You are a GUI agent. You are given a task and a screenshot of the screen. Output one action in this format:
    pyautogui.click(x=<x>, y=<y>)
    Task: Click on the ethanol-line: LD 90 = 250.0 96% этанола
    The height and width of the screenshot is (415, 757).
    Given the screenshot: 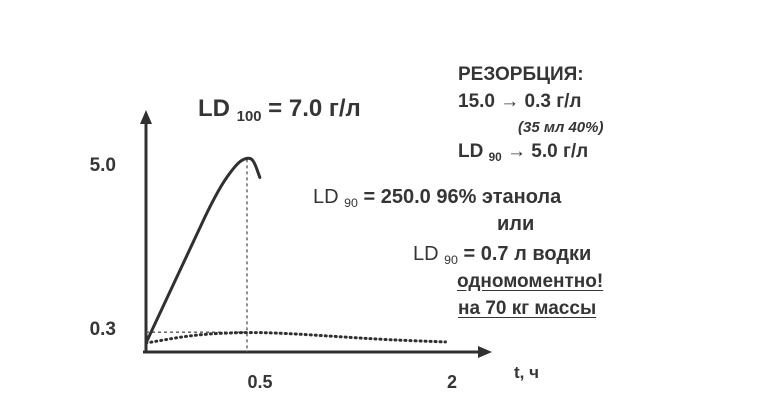 What is the action you would take?
    pyautogui.click(x=437, y=198)
    